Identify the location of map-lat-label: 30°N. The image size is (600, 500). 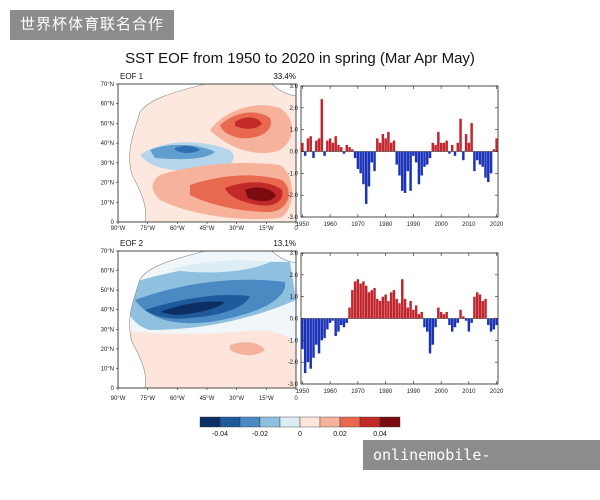
(107, 330).